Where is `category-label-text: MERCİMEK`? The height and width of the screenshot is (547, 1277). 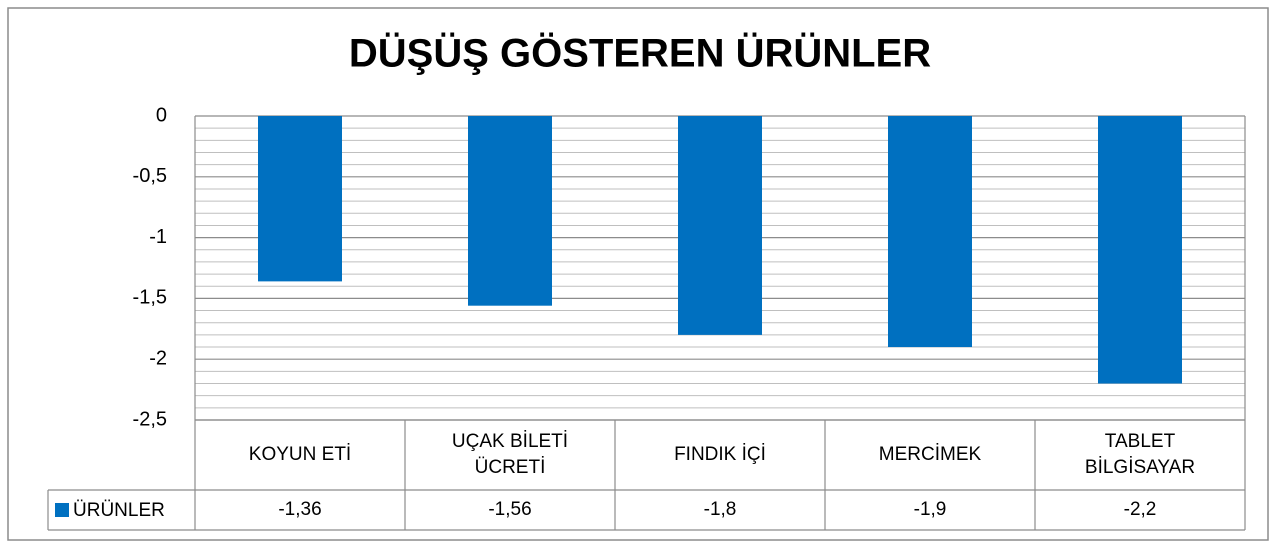 category-label-text: MERCİMEK is located at coordinates (930, 454).